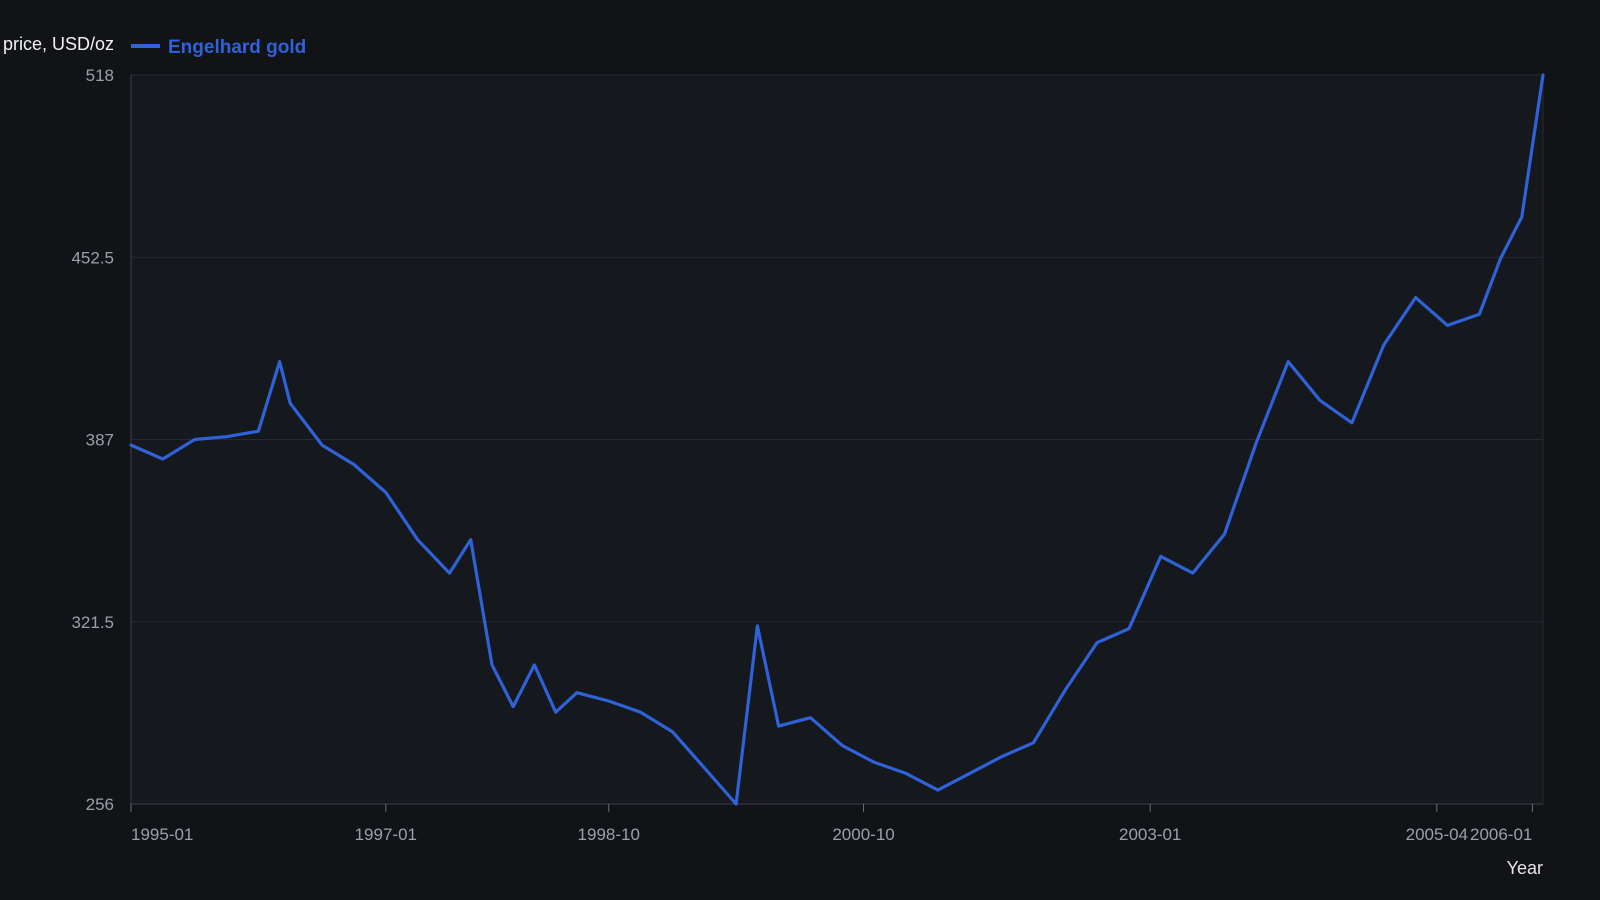 Image resolution: width=1600 pixels, height=900 pixels. What do you see at coordinates (162, 834) in the screenshot?
I see `x-tick-label: 1995-01` at bounding box center [162, 834].